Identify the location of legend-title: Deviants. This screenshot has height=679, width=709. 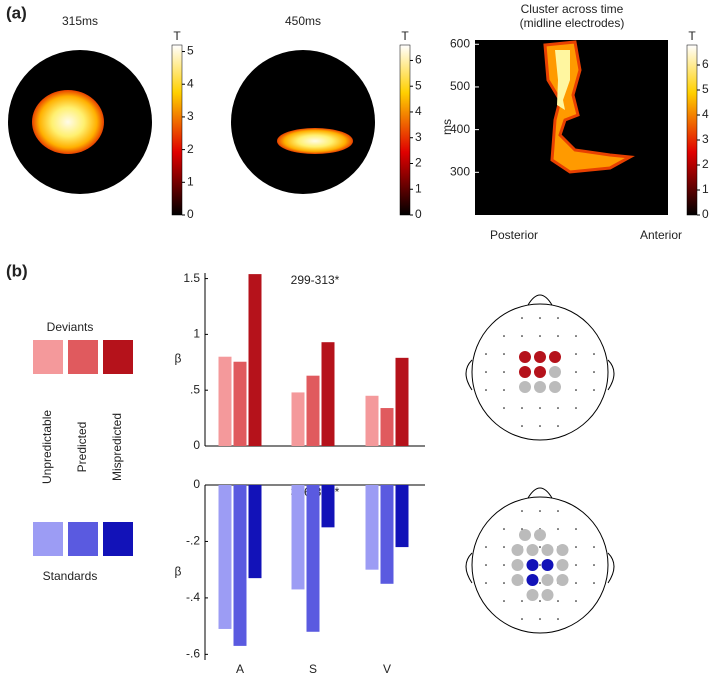
(70, 327).